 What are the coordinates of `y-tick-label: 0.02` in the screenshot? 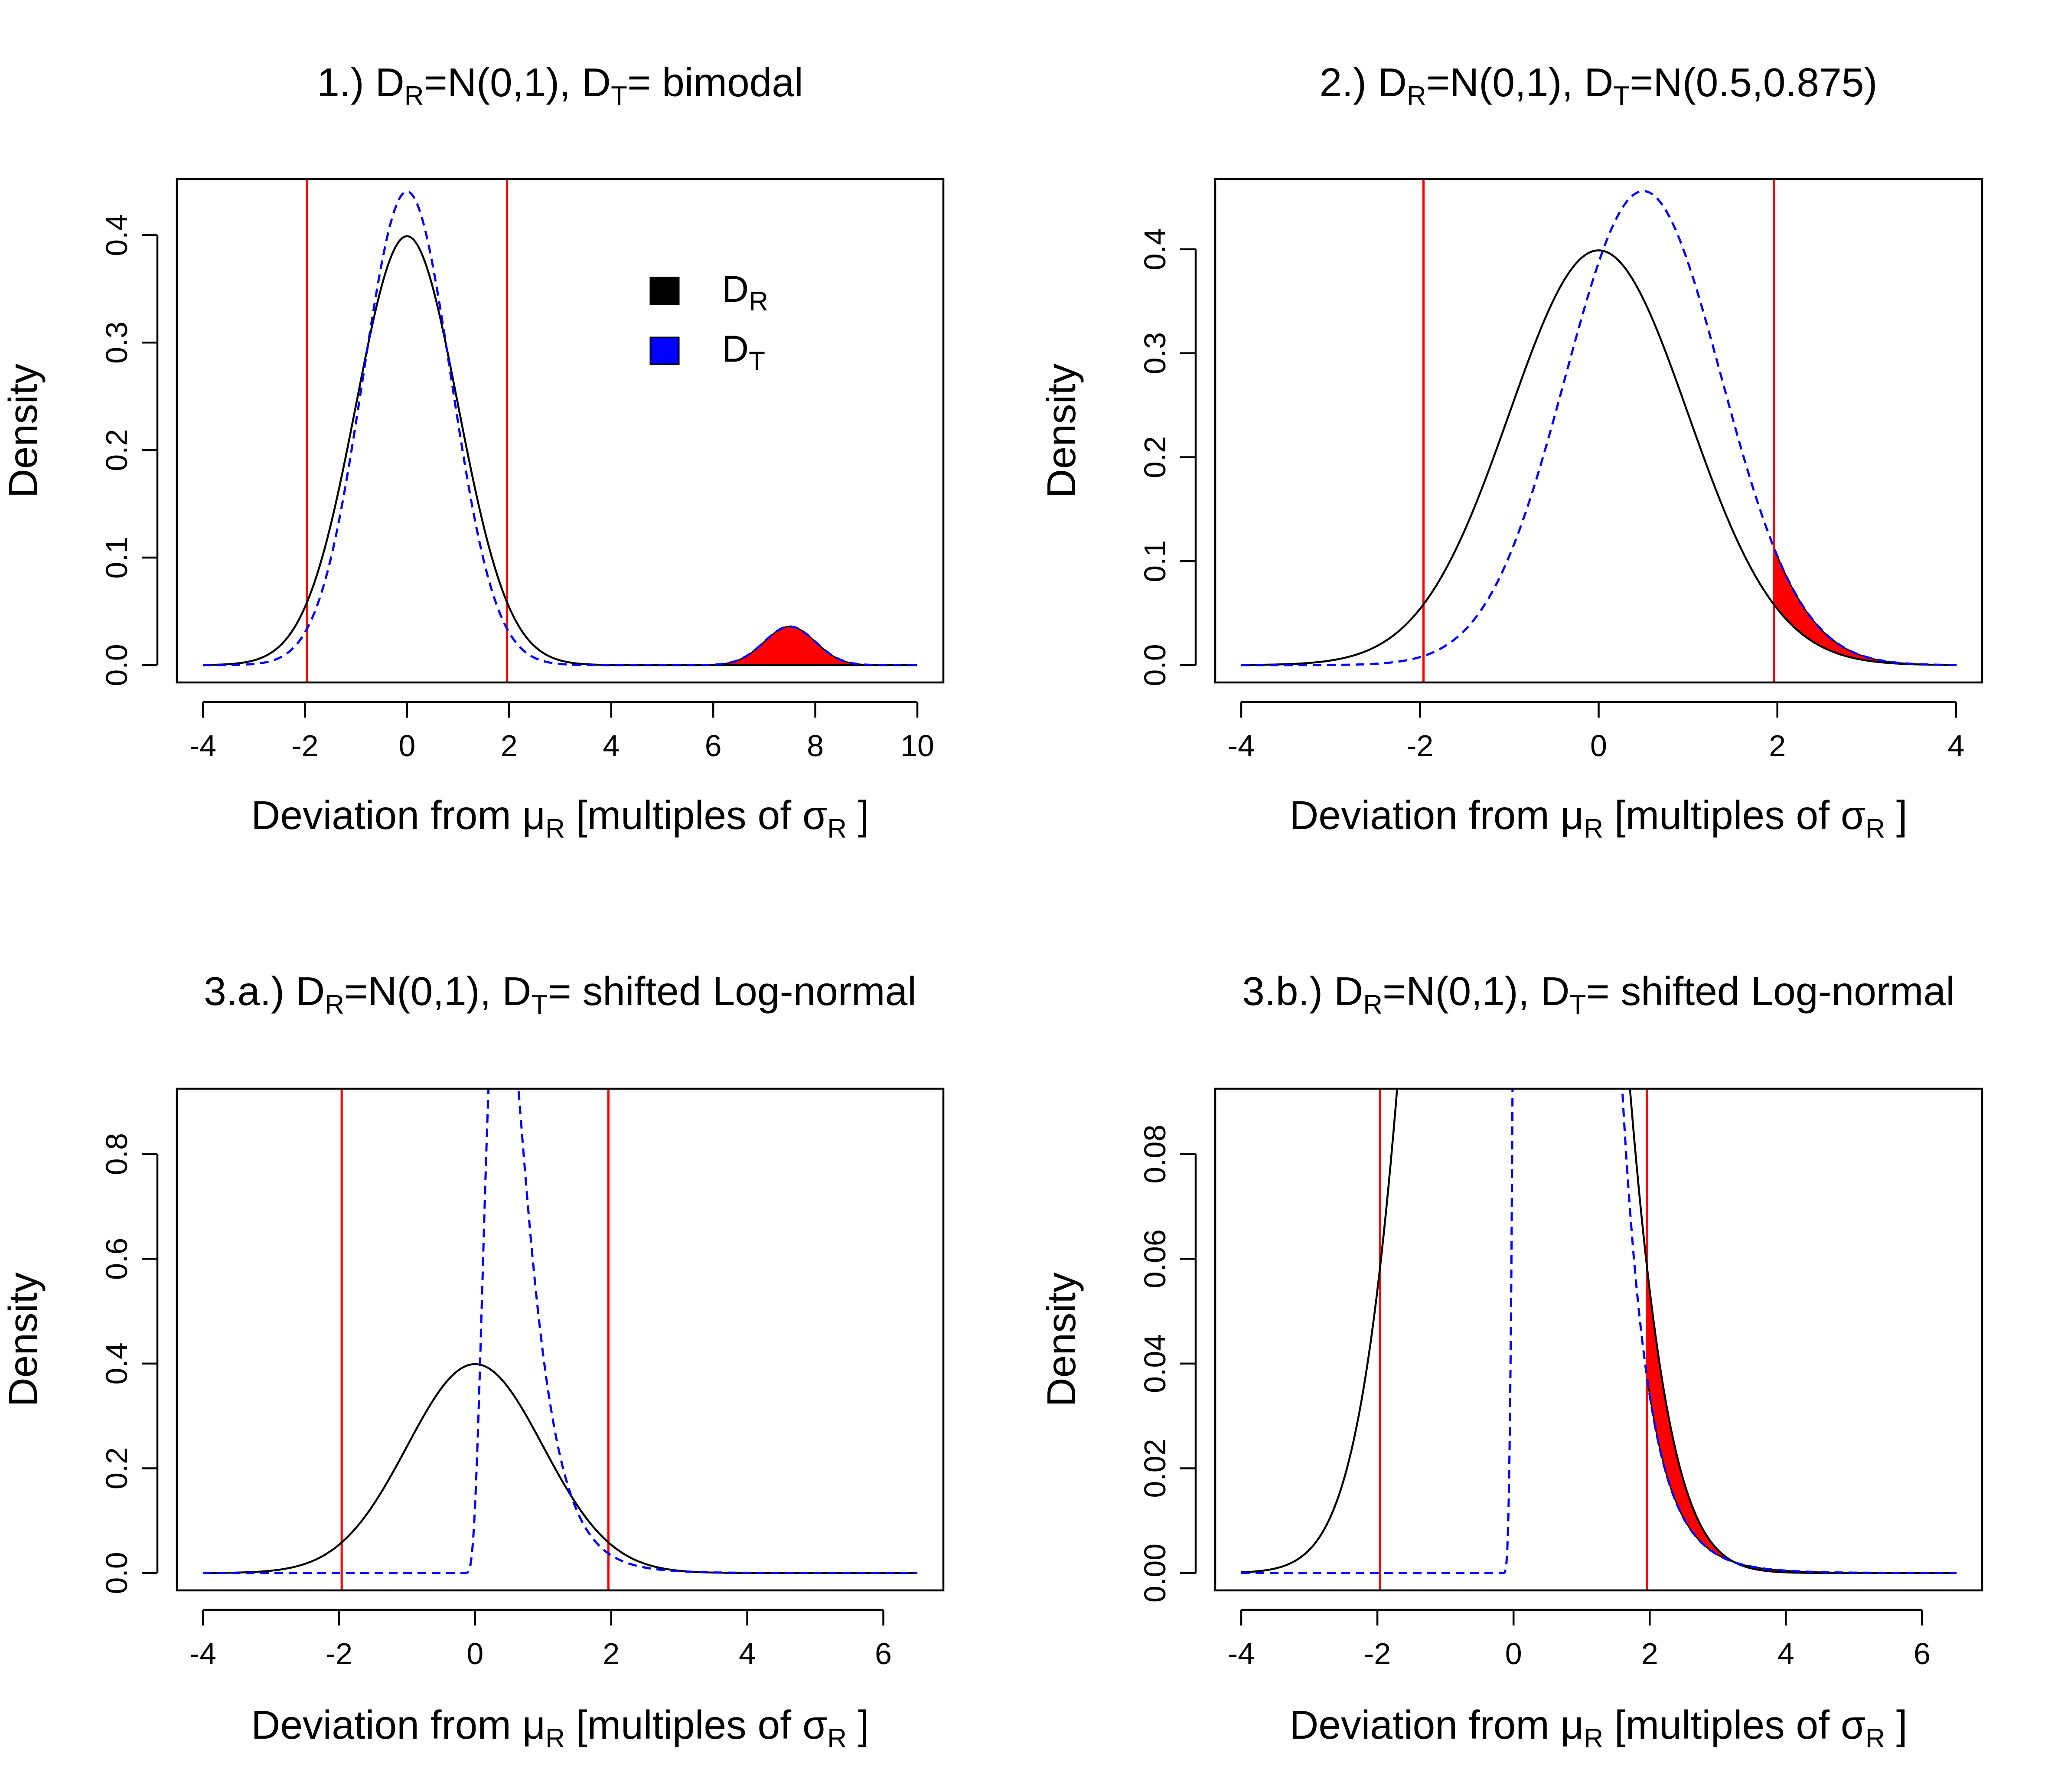 It's located at (1155, 1468).